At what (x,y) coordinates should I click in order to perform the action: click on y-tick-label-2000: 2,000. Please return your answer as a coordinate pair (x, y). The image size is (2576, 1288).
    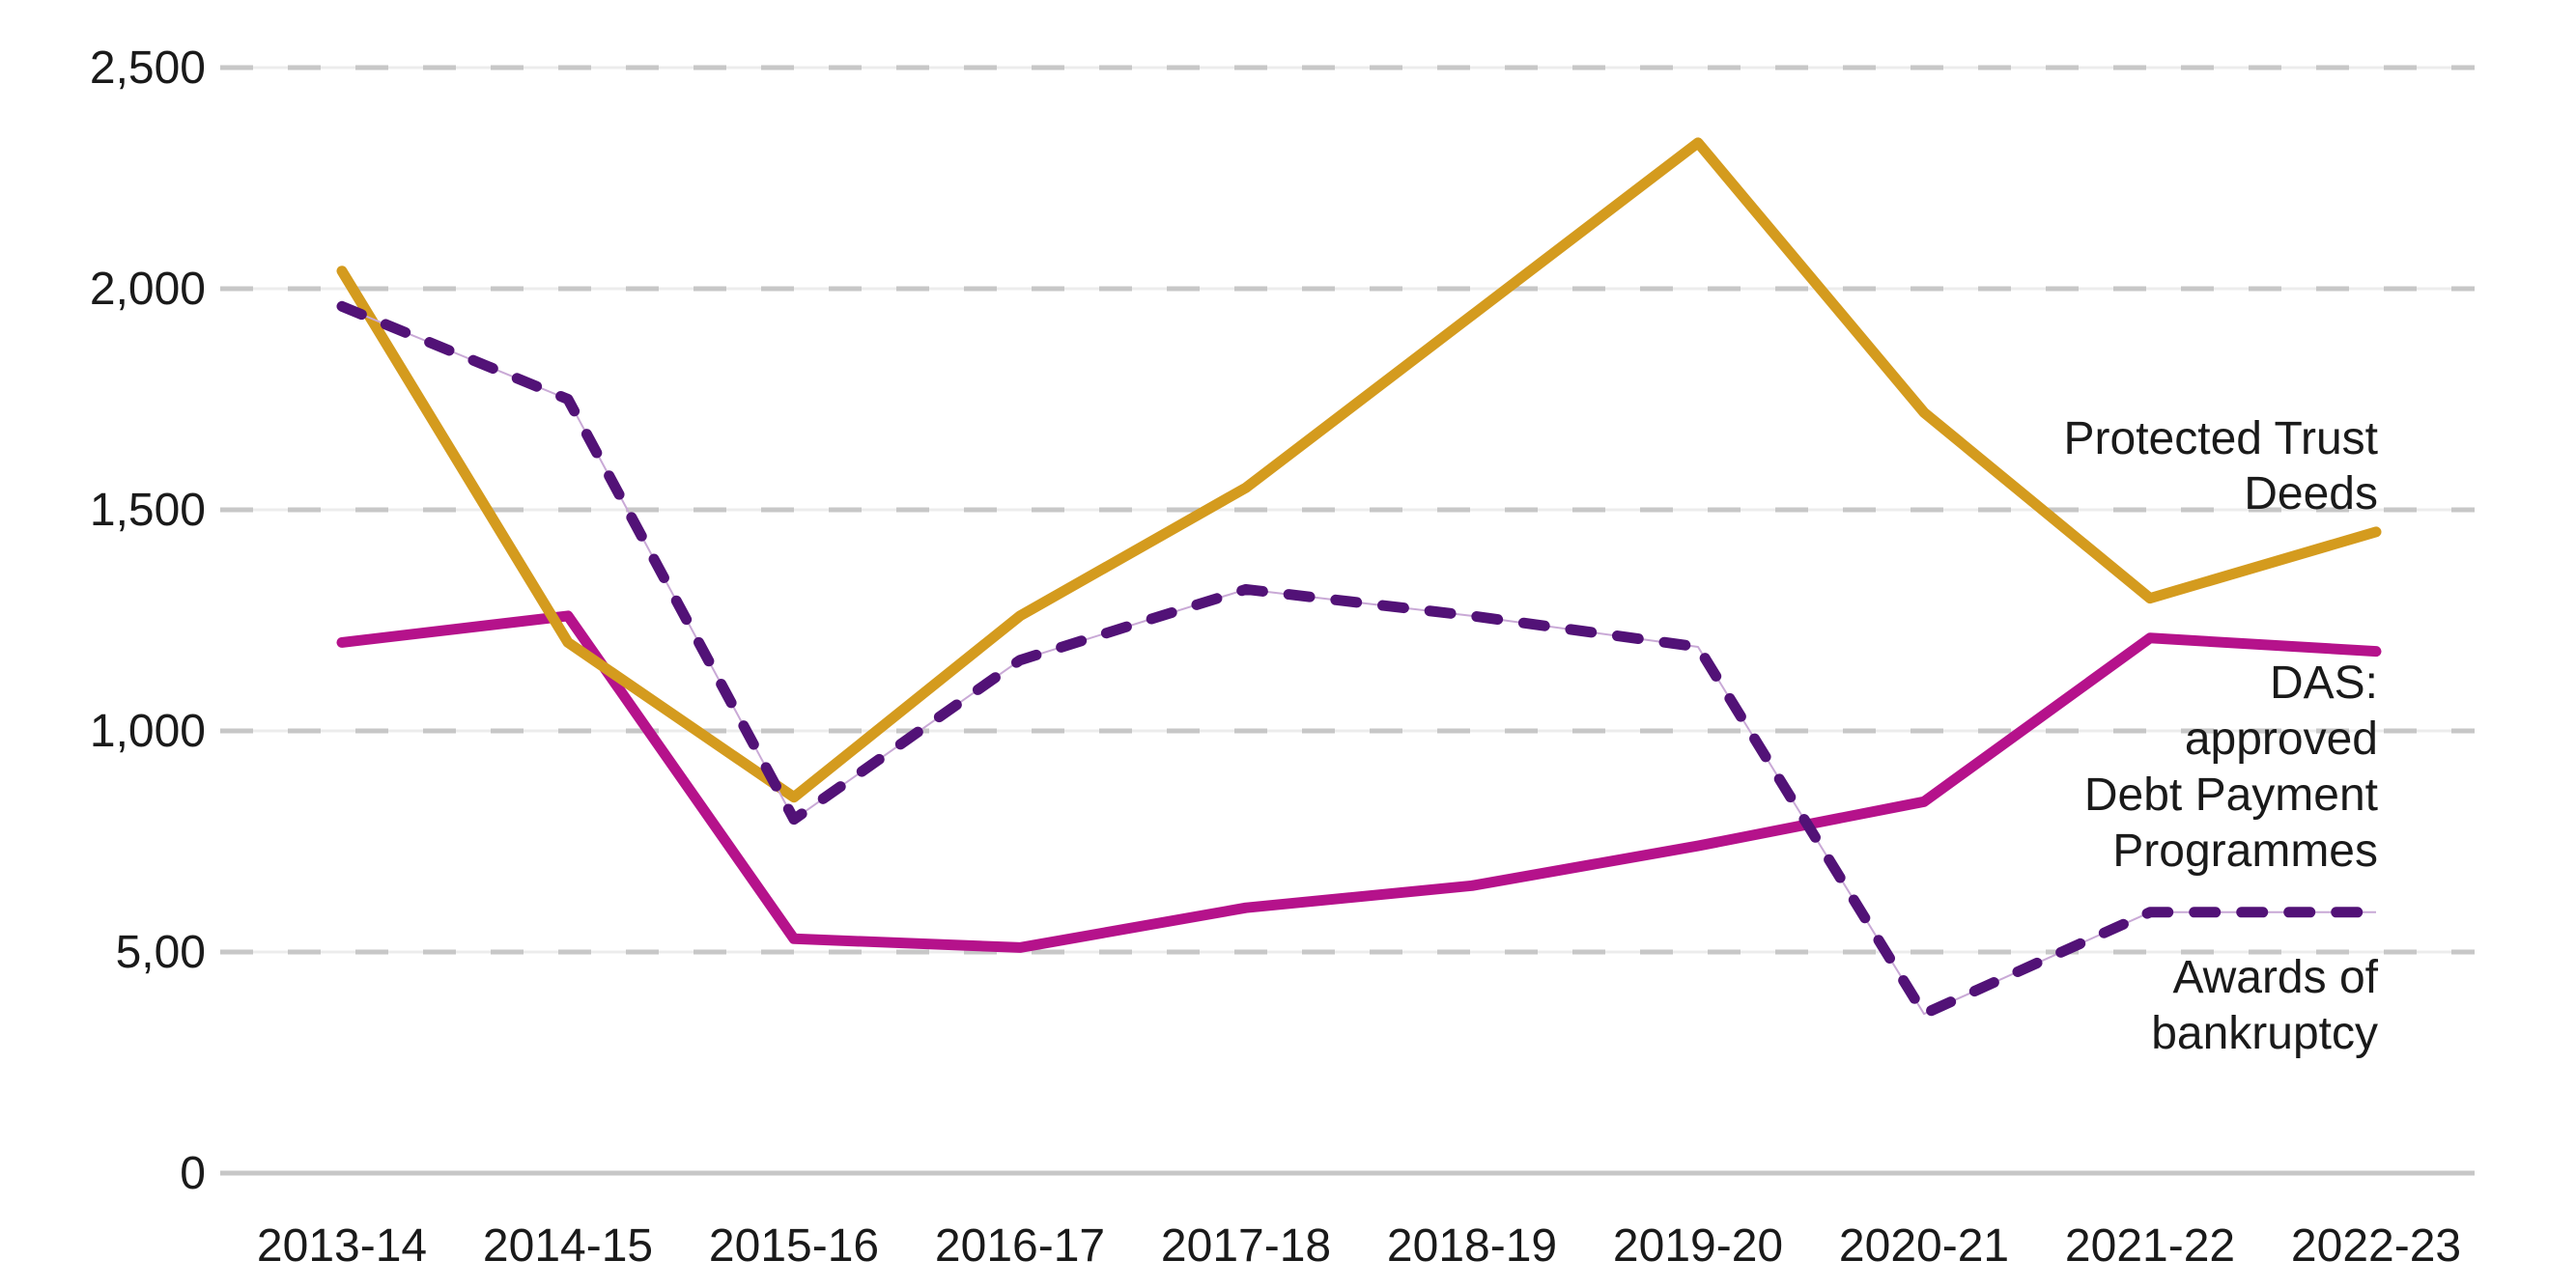
    Looking at the image, I should click on (148, 289).